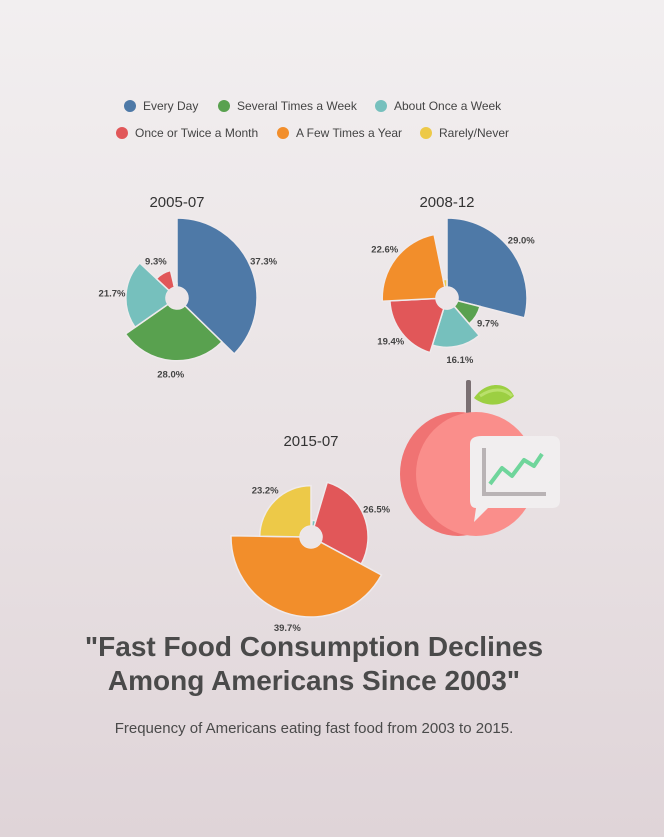  I want to click on apple-chart-icon, so click(480, 458).